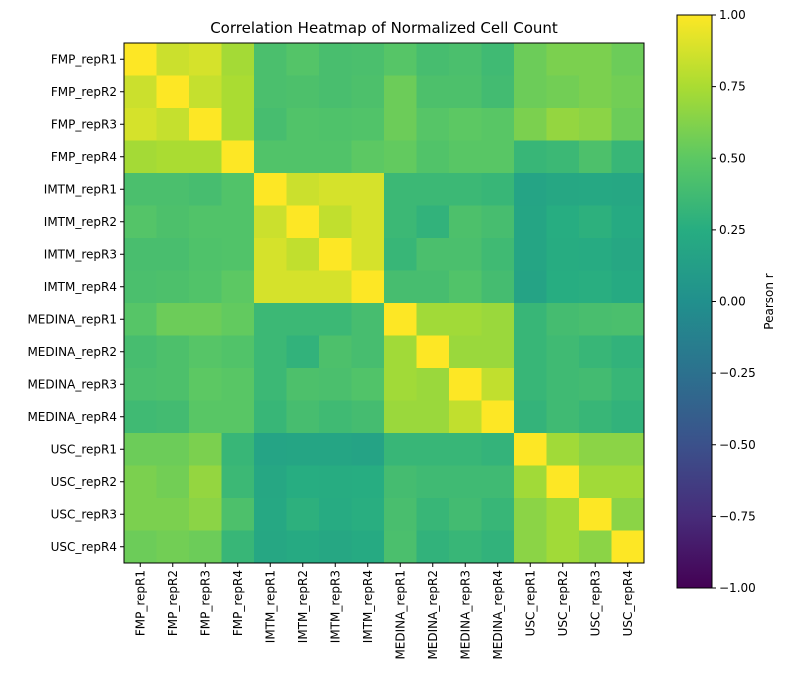 The image size is (787, 685). Describe the element at coordinates (368, 606) in the screenshot. I see `x-tick-label: IMTM_repR4` at that location.